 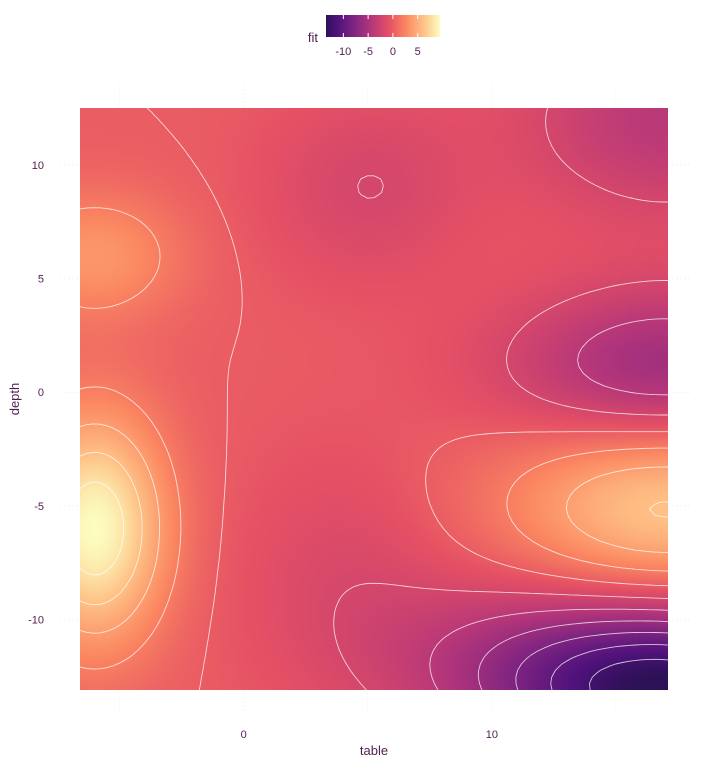 I want to click on y-tick-label: 0, so click(x=41, y=393).